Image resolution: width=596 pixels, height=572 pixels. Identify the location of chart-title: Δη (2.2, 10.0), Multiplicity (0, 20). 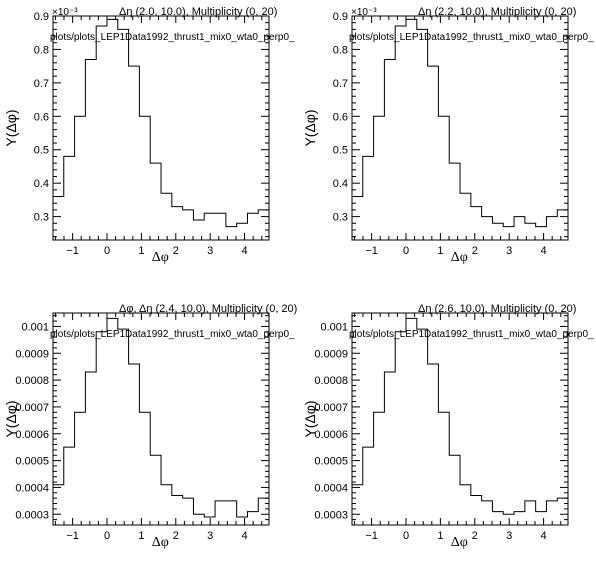
(497, 12).